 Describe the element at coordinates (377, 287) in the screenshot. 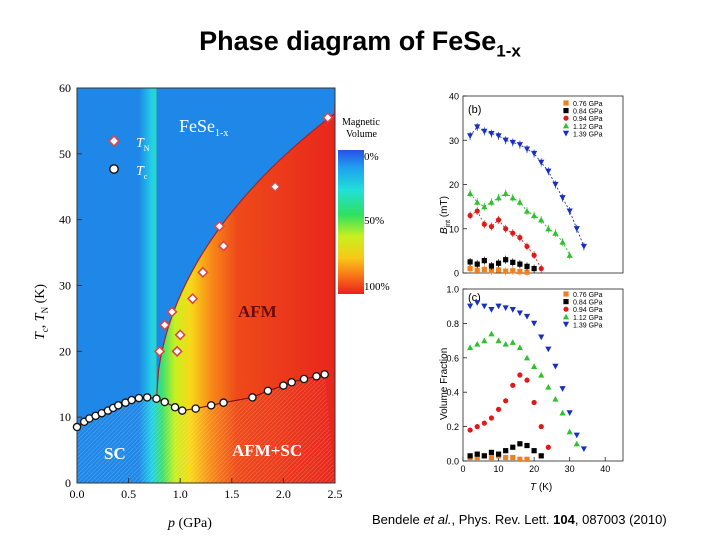

I see `colorbar-label-100: 100%` at that location.